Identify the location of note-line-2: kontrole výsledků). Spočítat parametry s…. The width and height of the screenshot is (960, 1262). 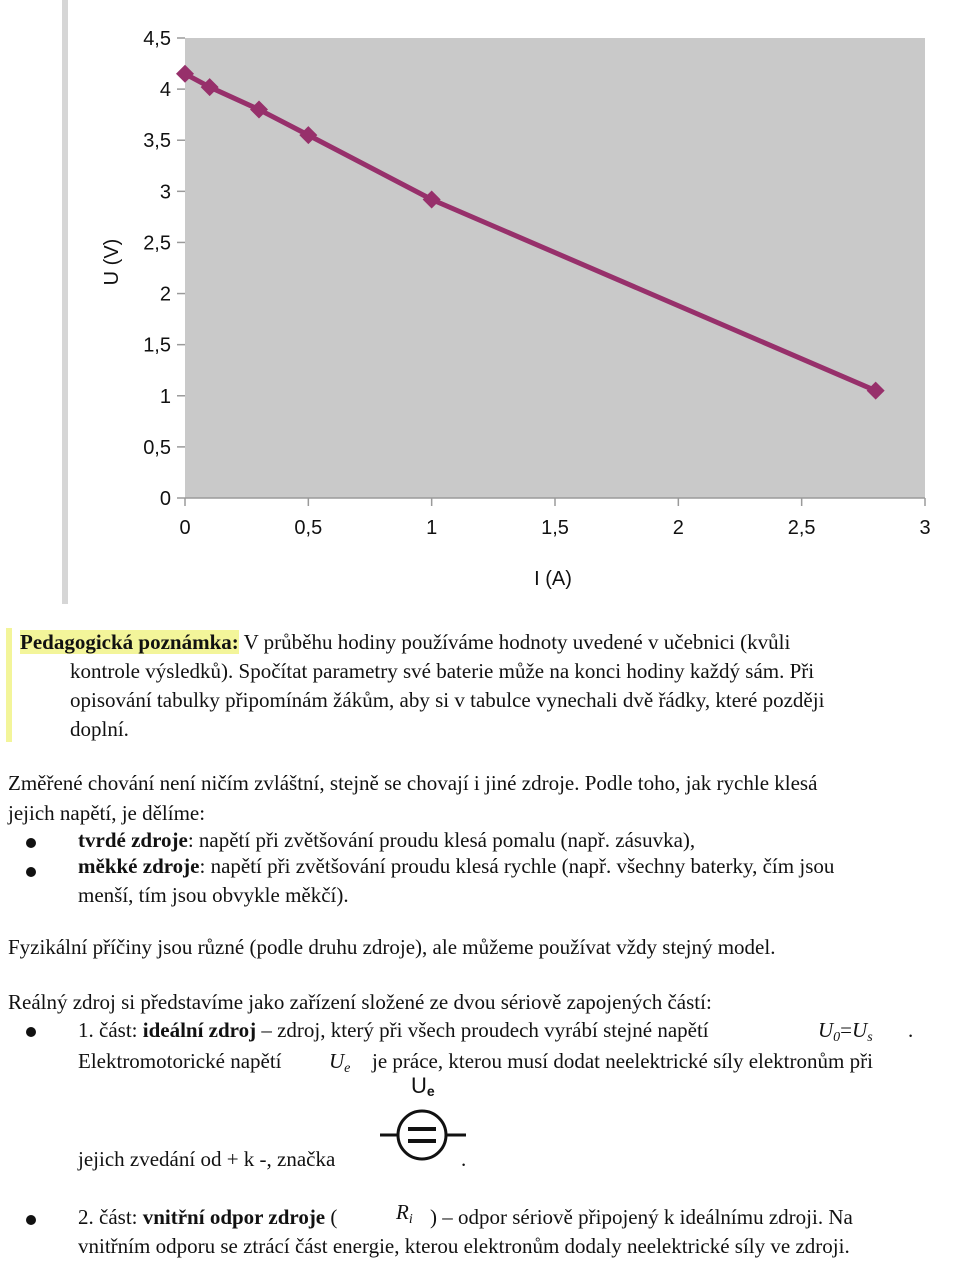
(442, 671).